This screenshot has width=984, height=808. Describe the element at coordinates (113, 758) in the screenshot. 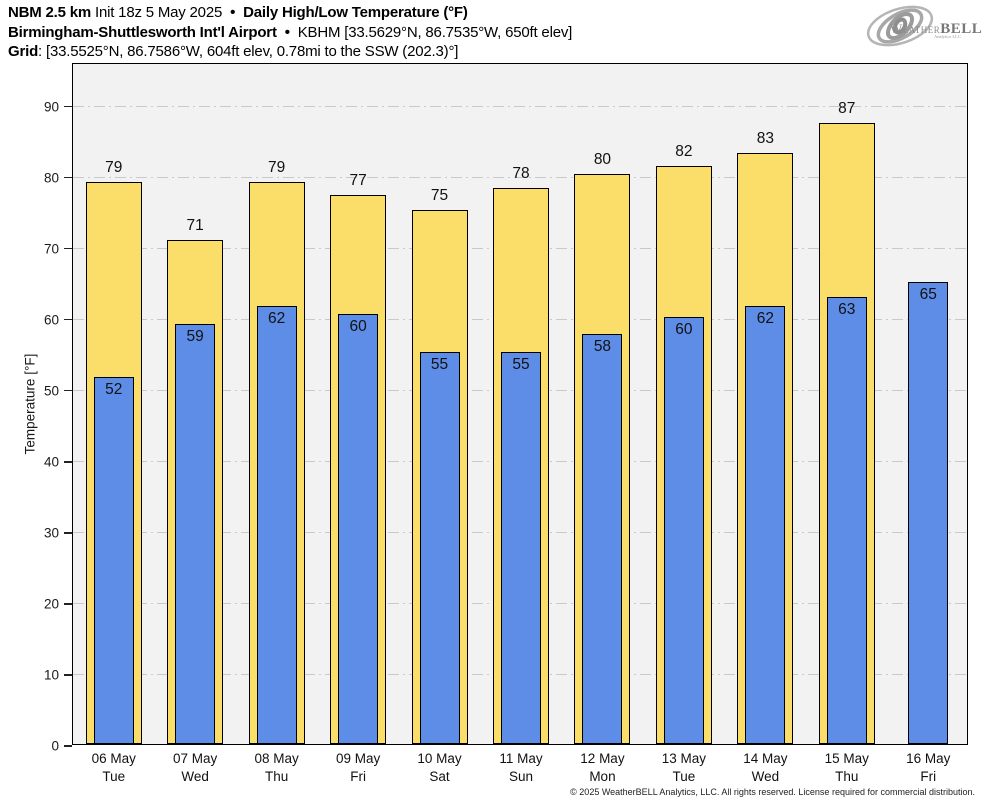

I see `x-tick-date: 06 May` at that location.